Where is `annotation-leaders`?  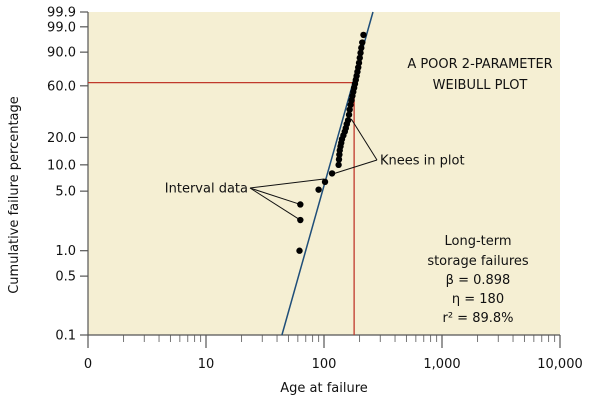 annotation-leaders is located at coordinates (313, 169).